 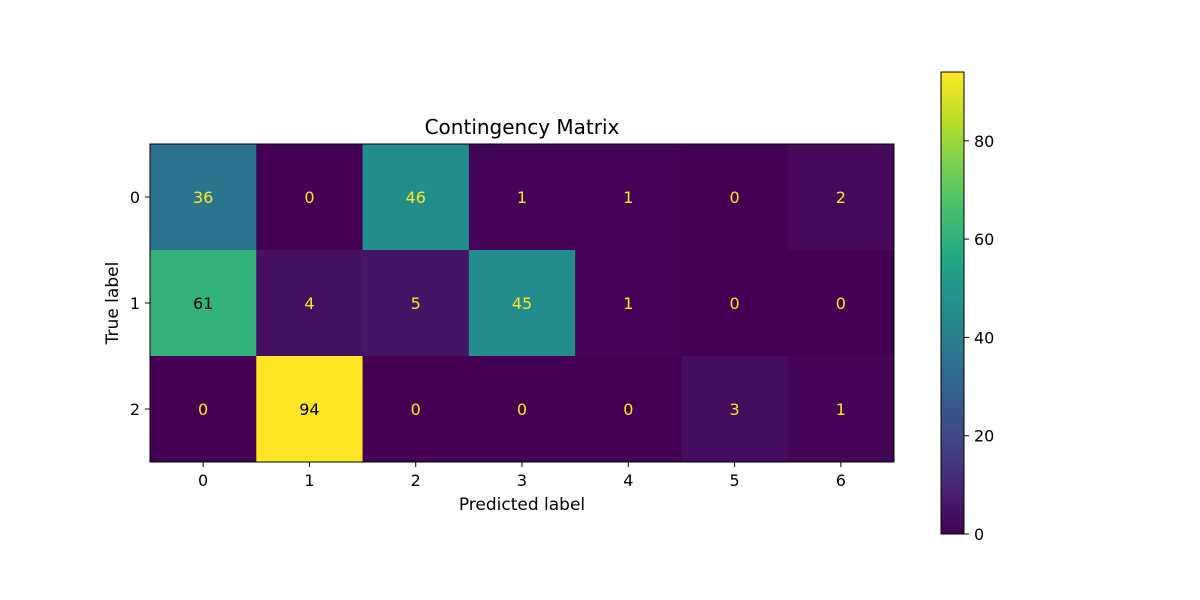 I want to click on cell-value-label: 36, so click(x=203, y=197).